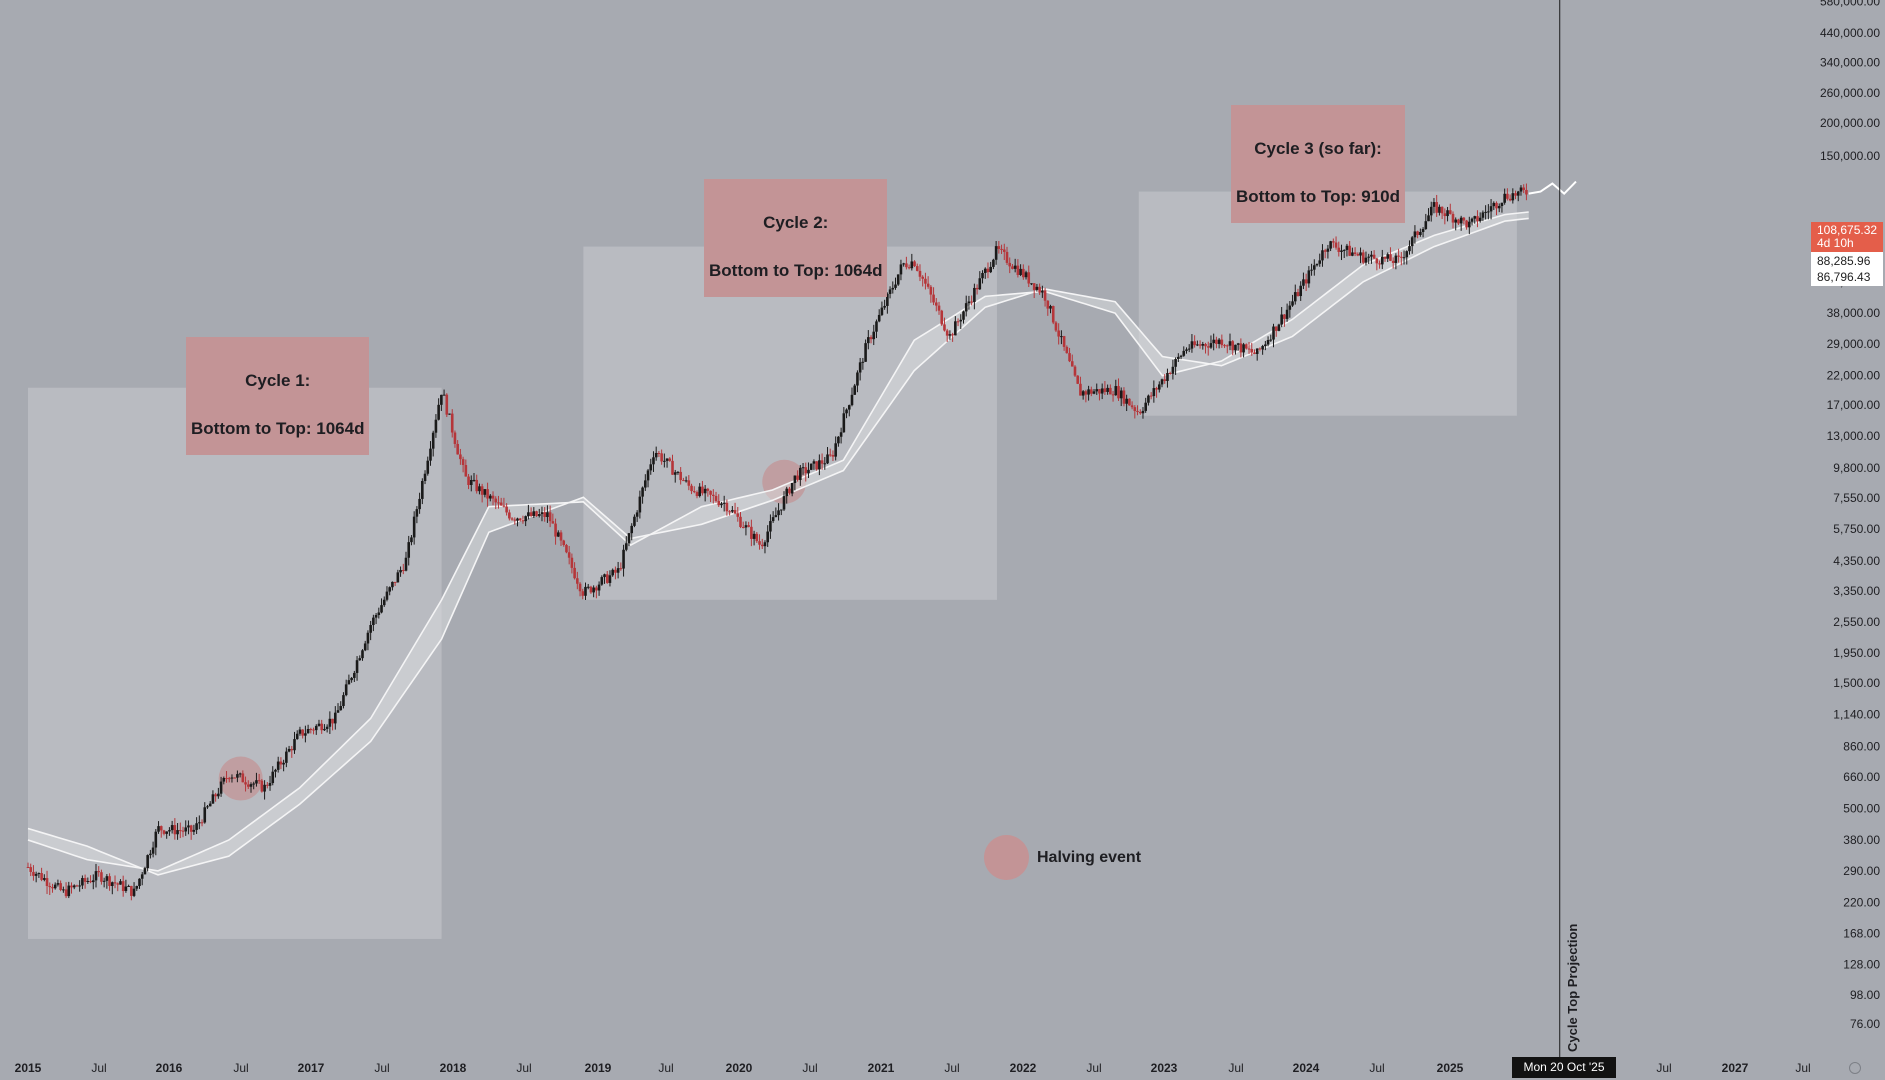 This screenshot has height=1080, width=1885. Describe the element at coordinates (1856, 714) in the screenshot. I see `price-tick-label: 1,140.00` at that location.